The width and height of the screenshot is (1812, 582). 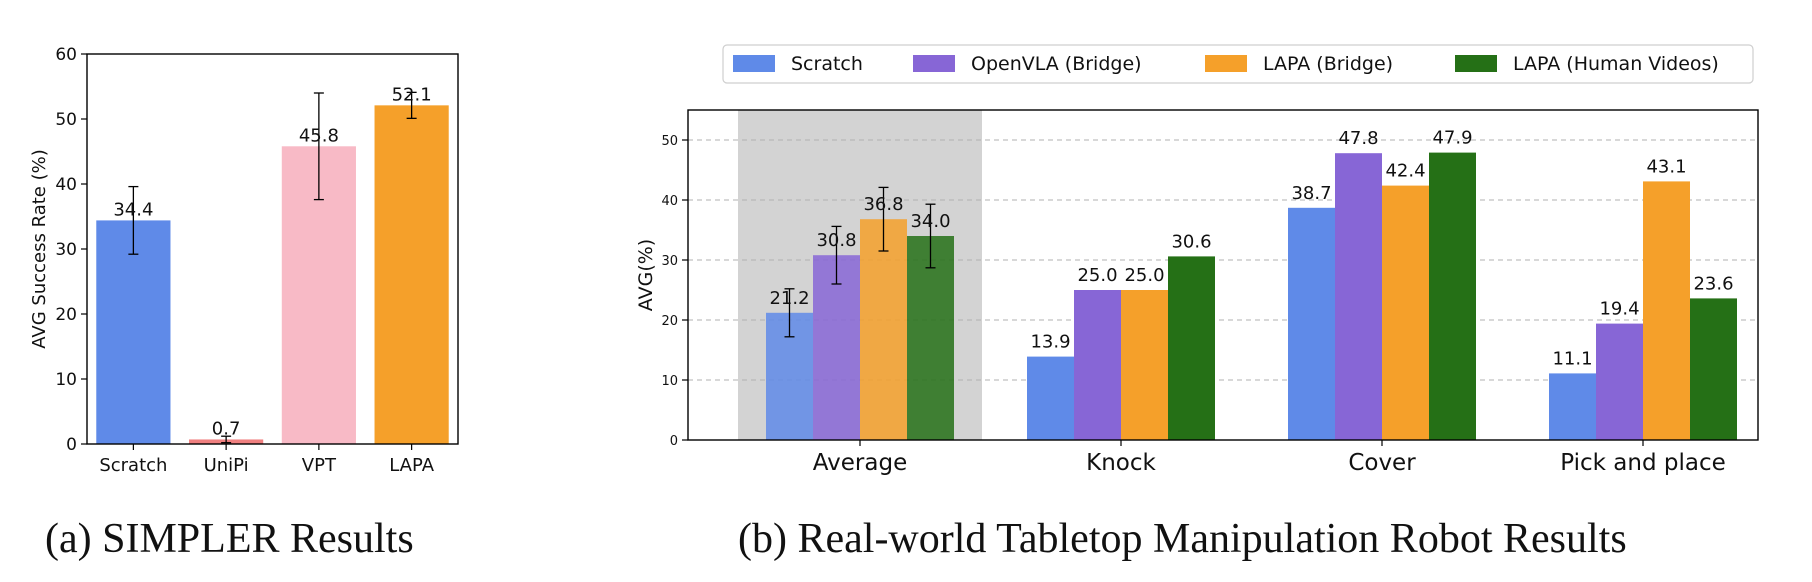 I want to click on b-data-label-cover-openvla-bridge: 47.8, so click(x=1358, y=138).